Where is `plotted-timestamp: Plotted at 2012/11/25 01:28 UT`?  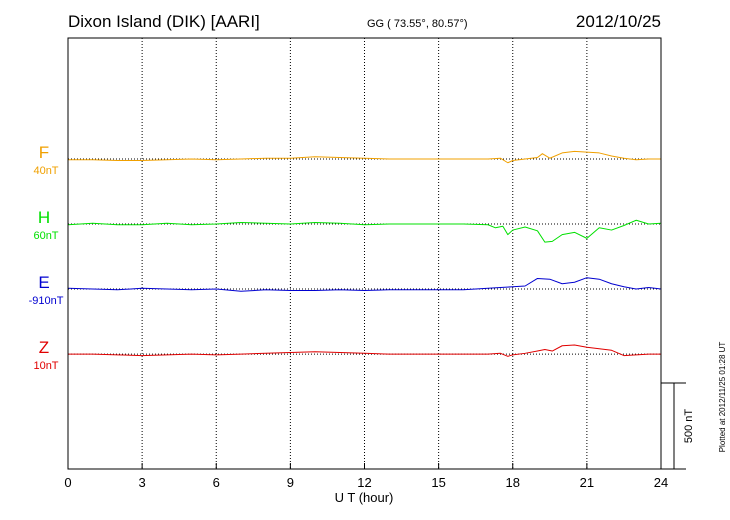
plotted-timestamp: Plotted at 2012/11/25 01:28 UT is located at coordinates (722, 397).